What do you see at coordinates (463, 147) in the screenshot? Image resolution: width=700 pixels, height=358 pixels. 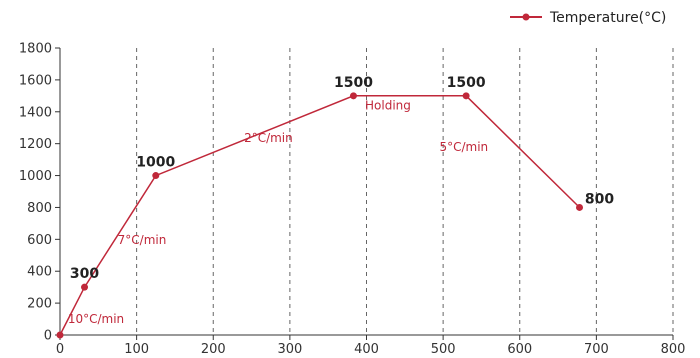 I see `rate-annotation: 5°C/min` at bounding box center [463, 147].